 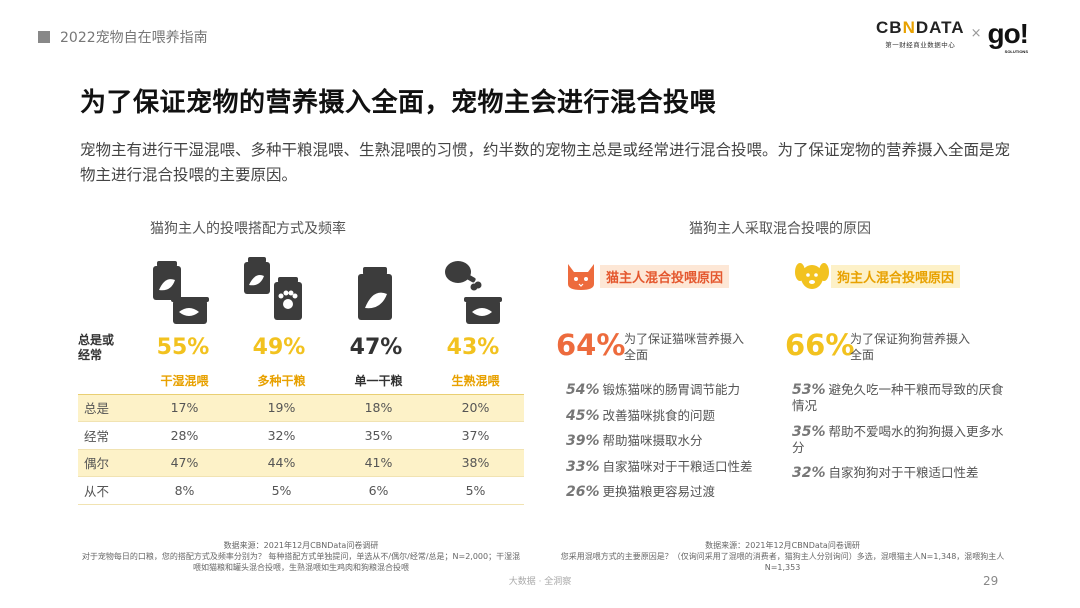 What do you see at coordinates (248, 229) in the screenshot?
I see `left-panel-title: 猫狗主人的投喂搭配方式及频率` at bounding box center [248, 229].